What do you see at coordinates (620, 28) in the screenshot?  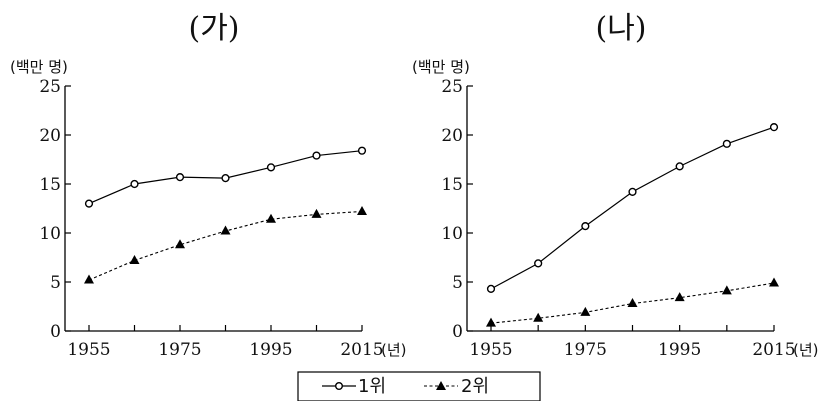 I see `chart-title: (나)` at bounding box center [620, 28].